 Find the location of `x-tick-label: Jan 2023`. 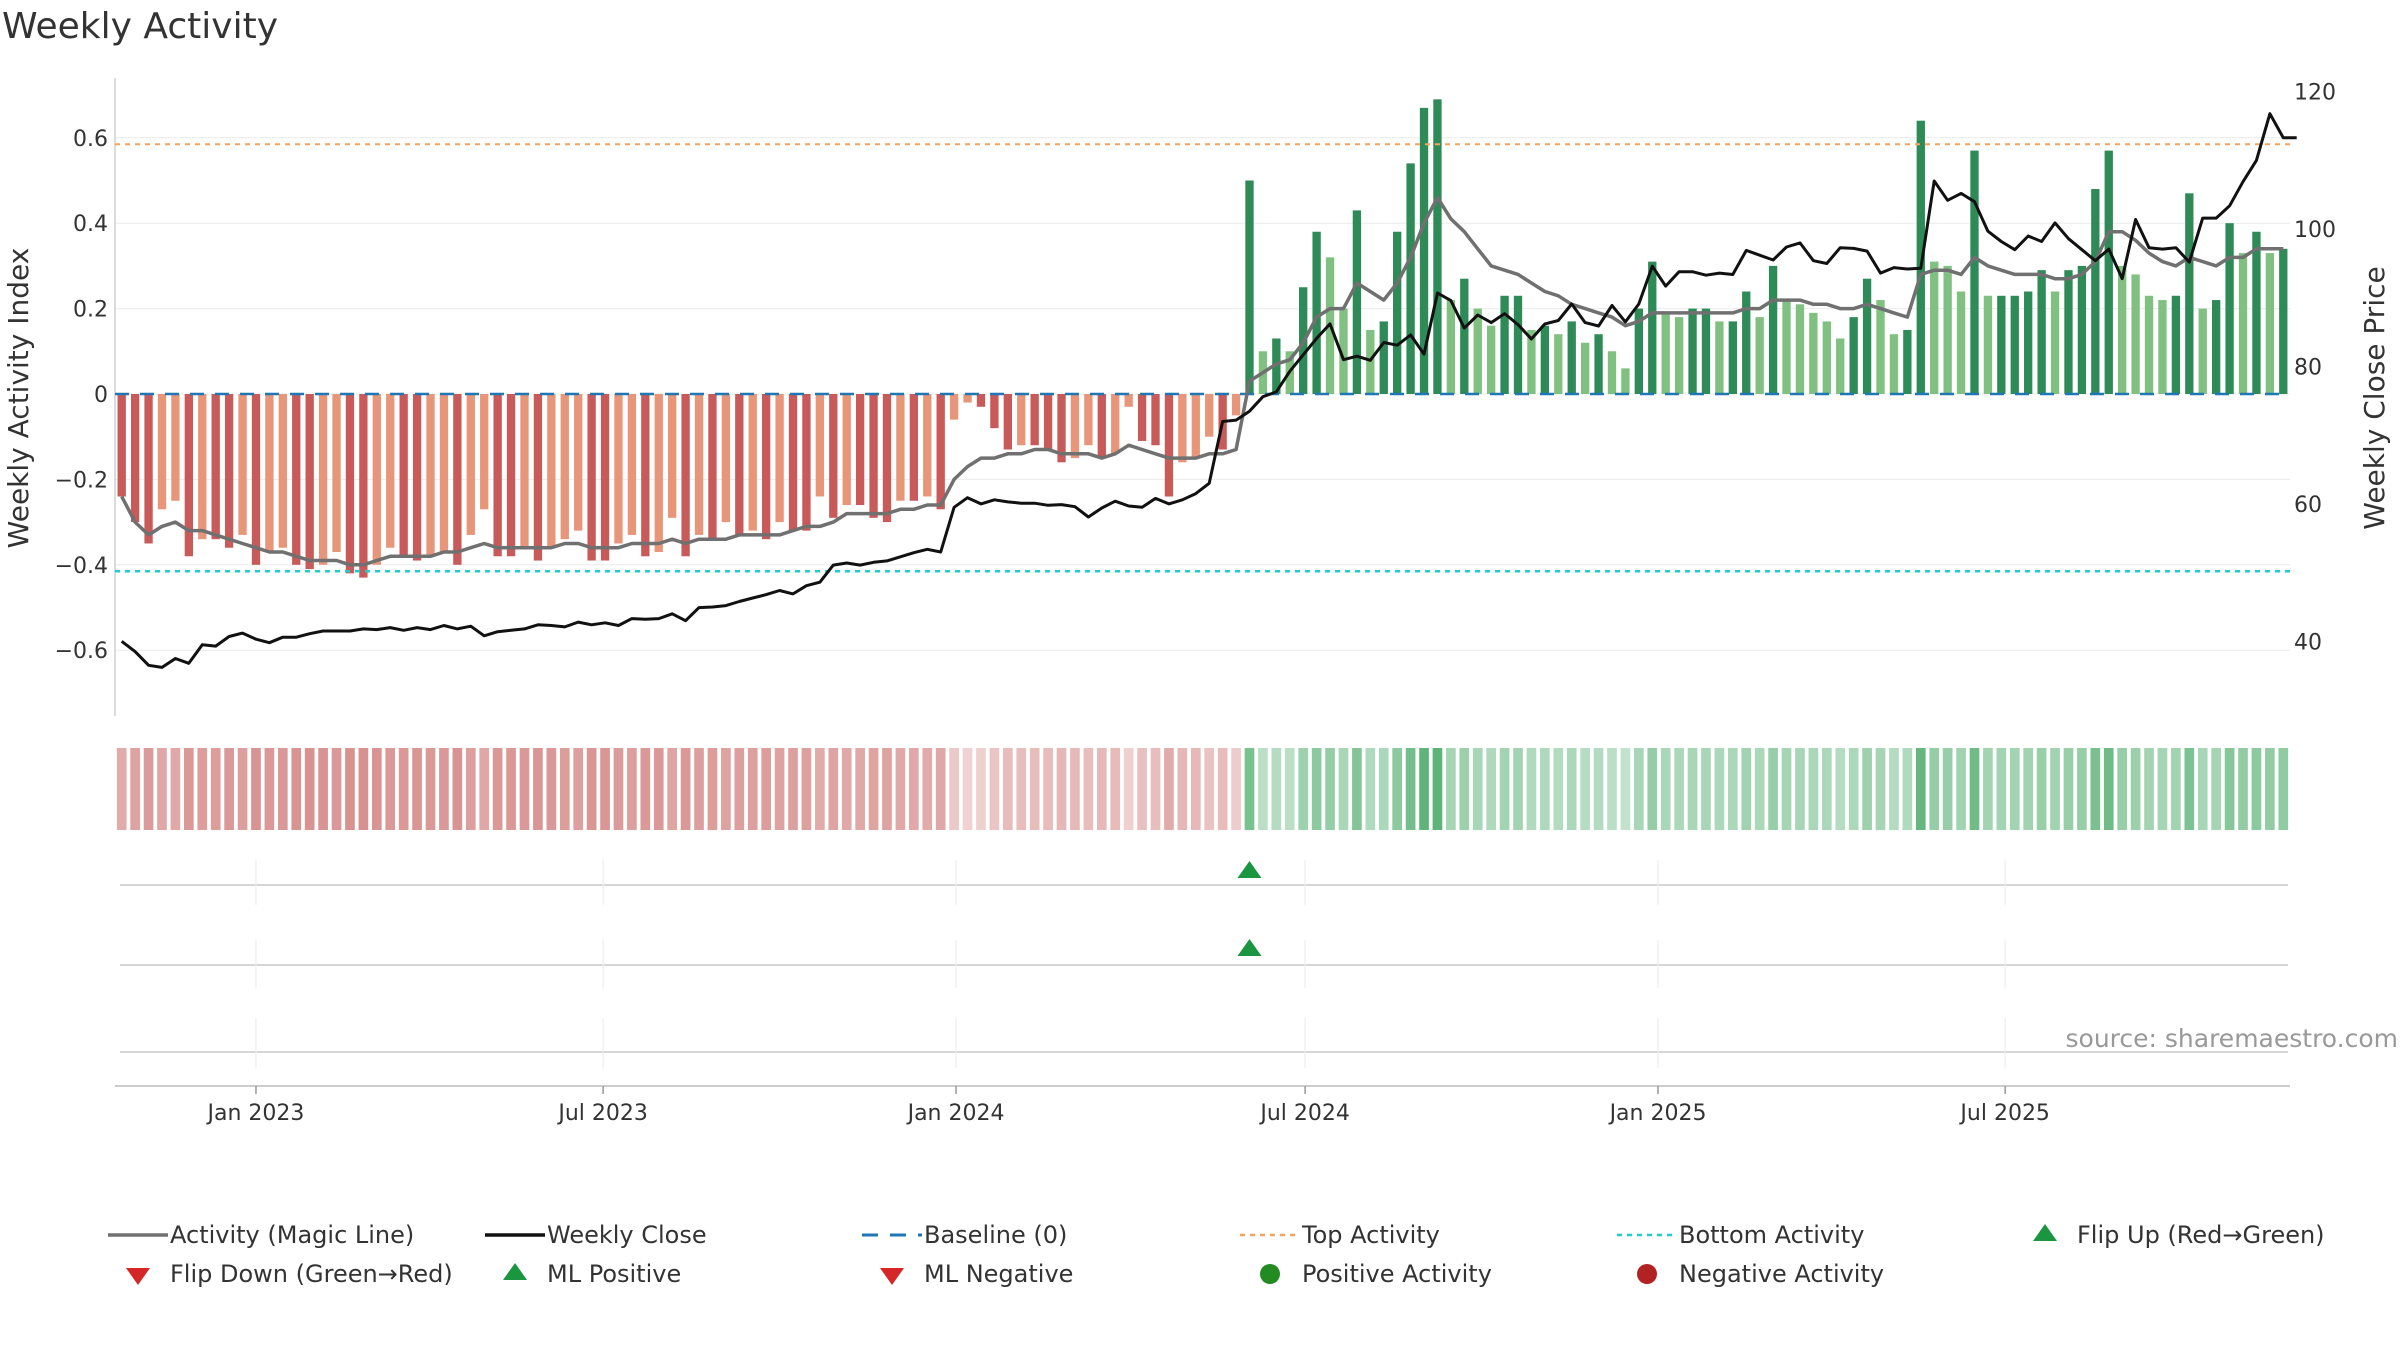

x-tick-label: Jan 2023 is located at coordinates (255, 1113).